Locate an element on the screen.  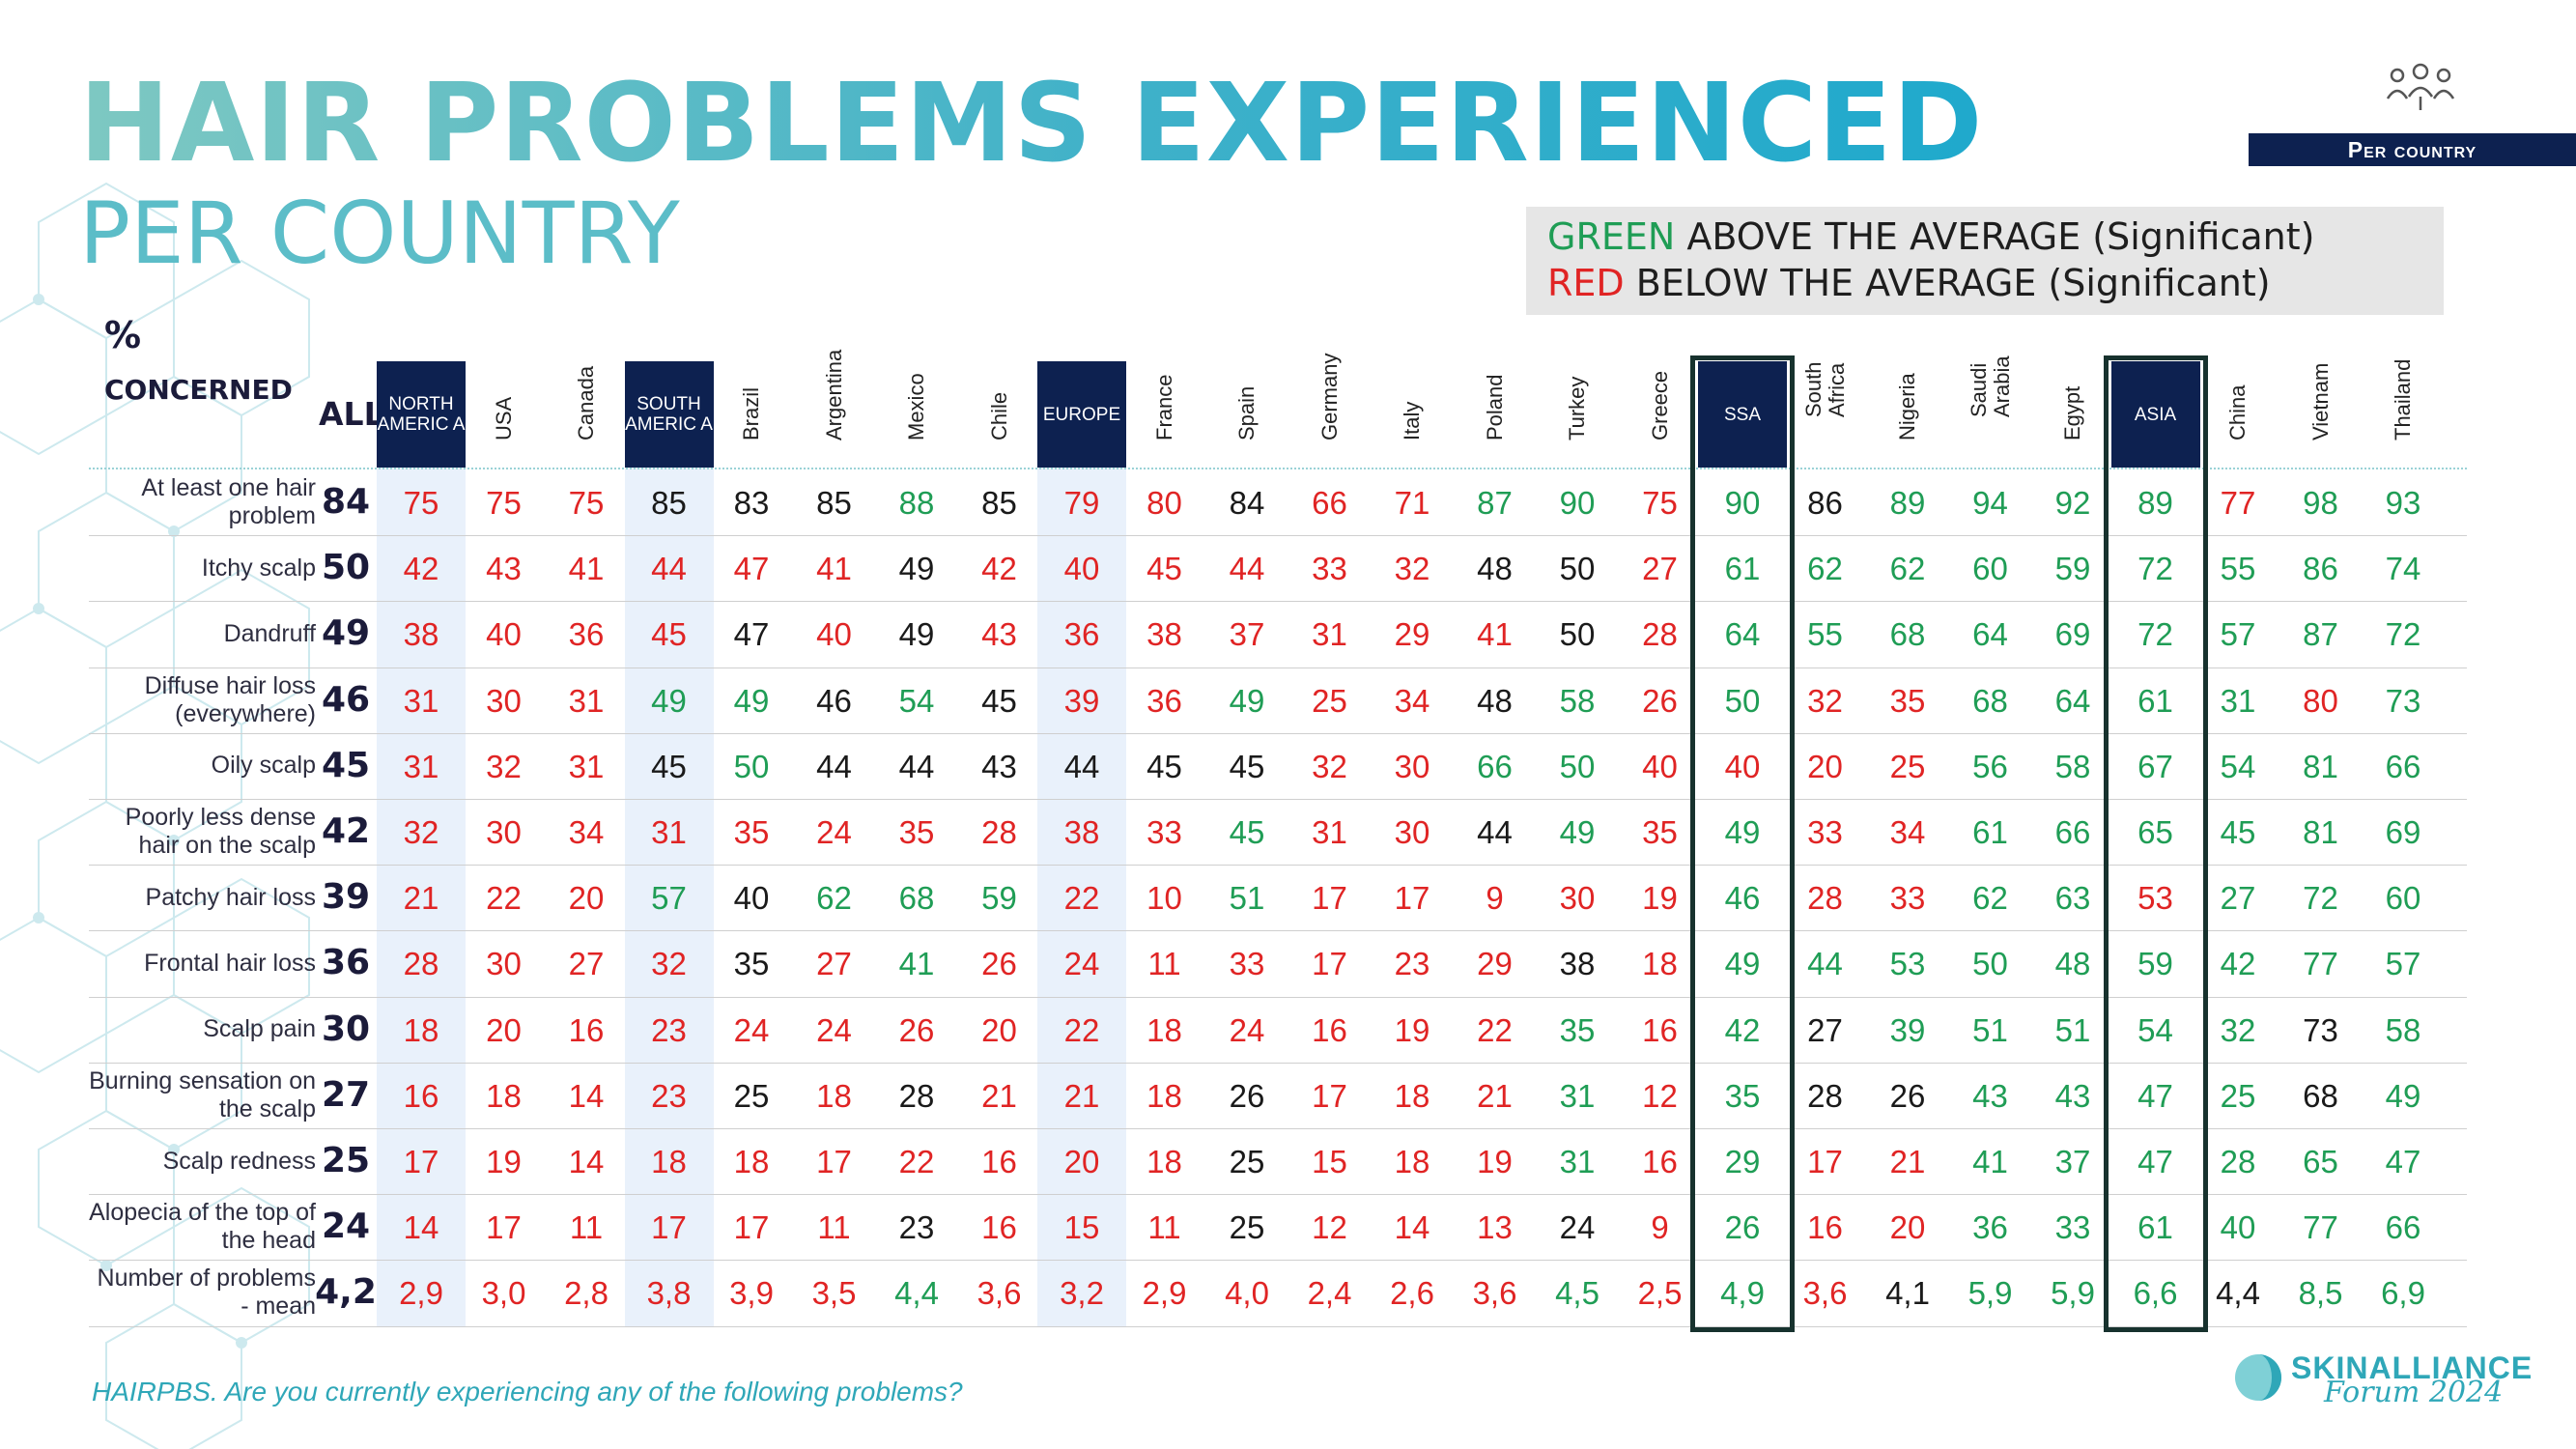
table-cell: 23 is located at coordinates (669, 1029).